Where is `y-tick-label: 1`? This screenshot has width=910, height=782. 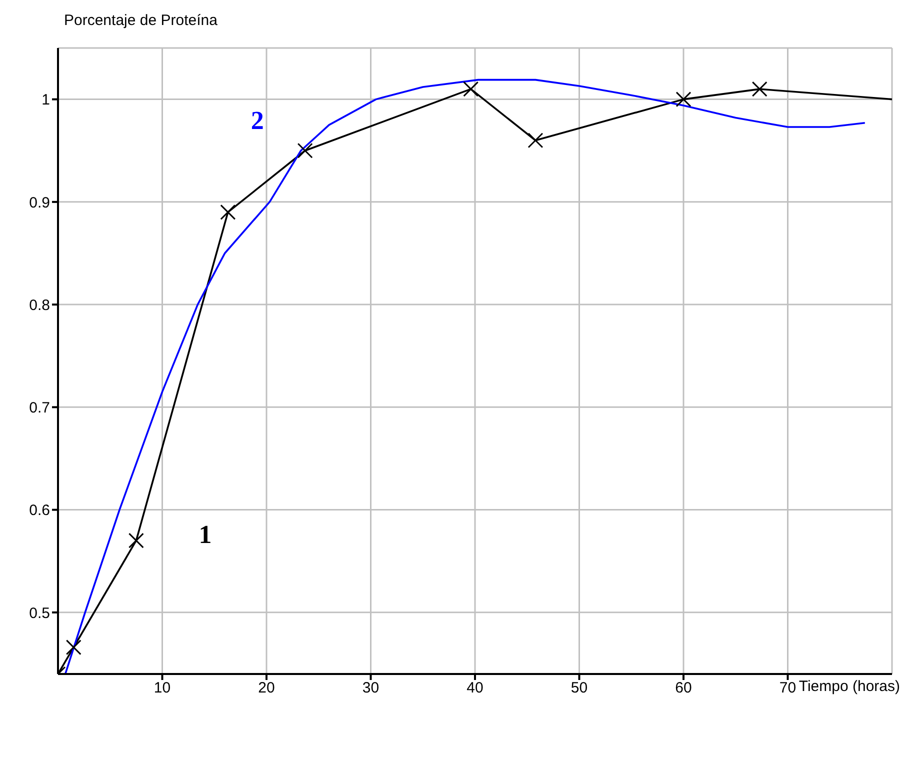
y-tick-label: 1 is located at coordinates (46, 100).